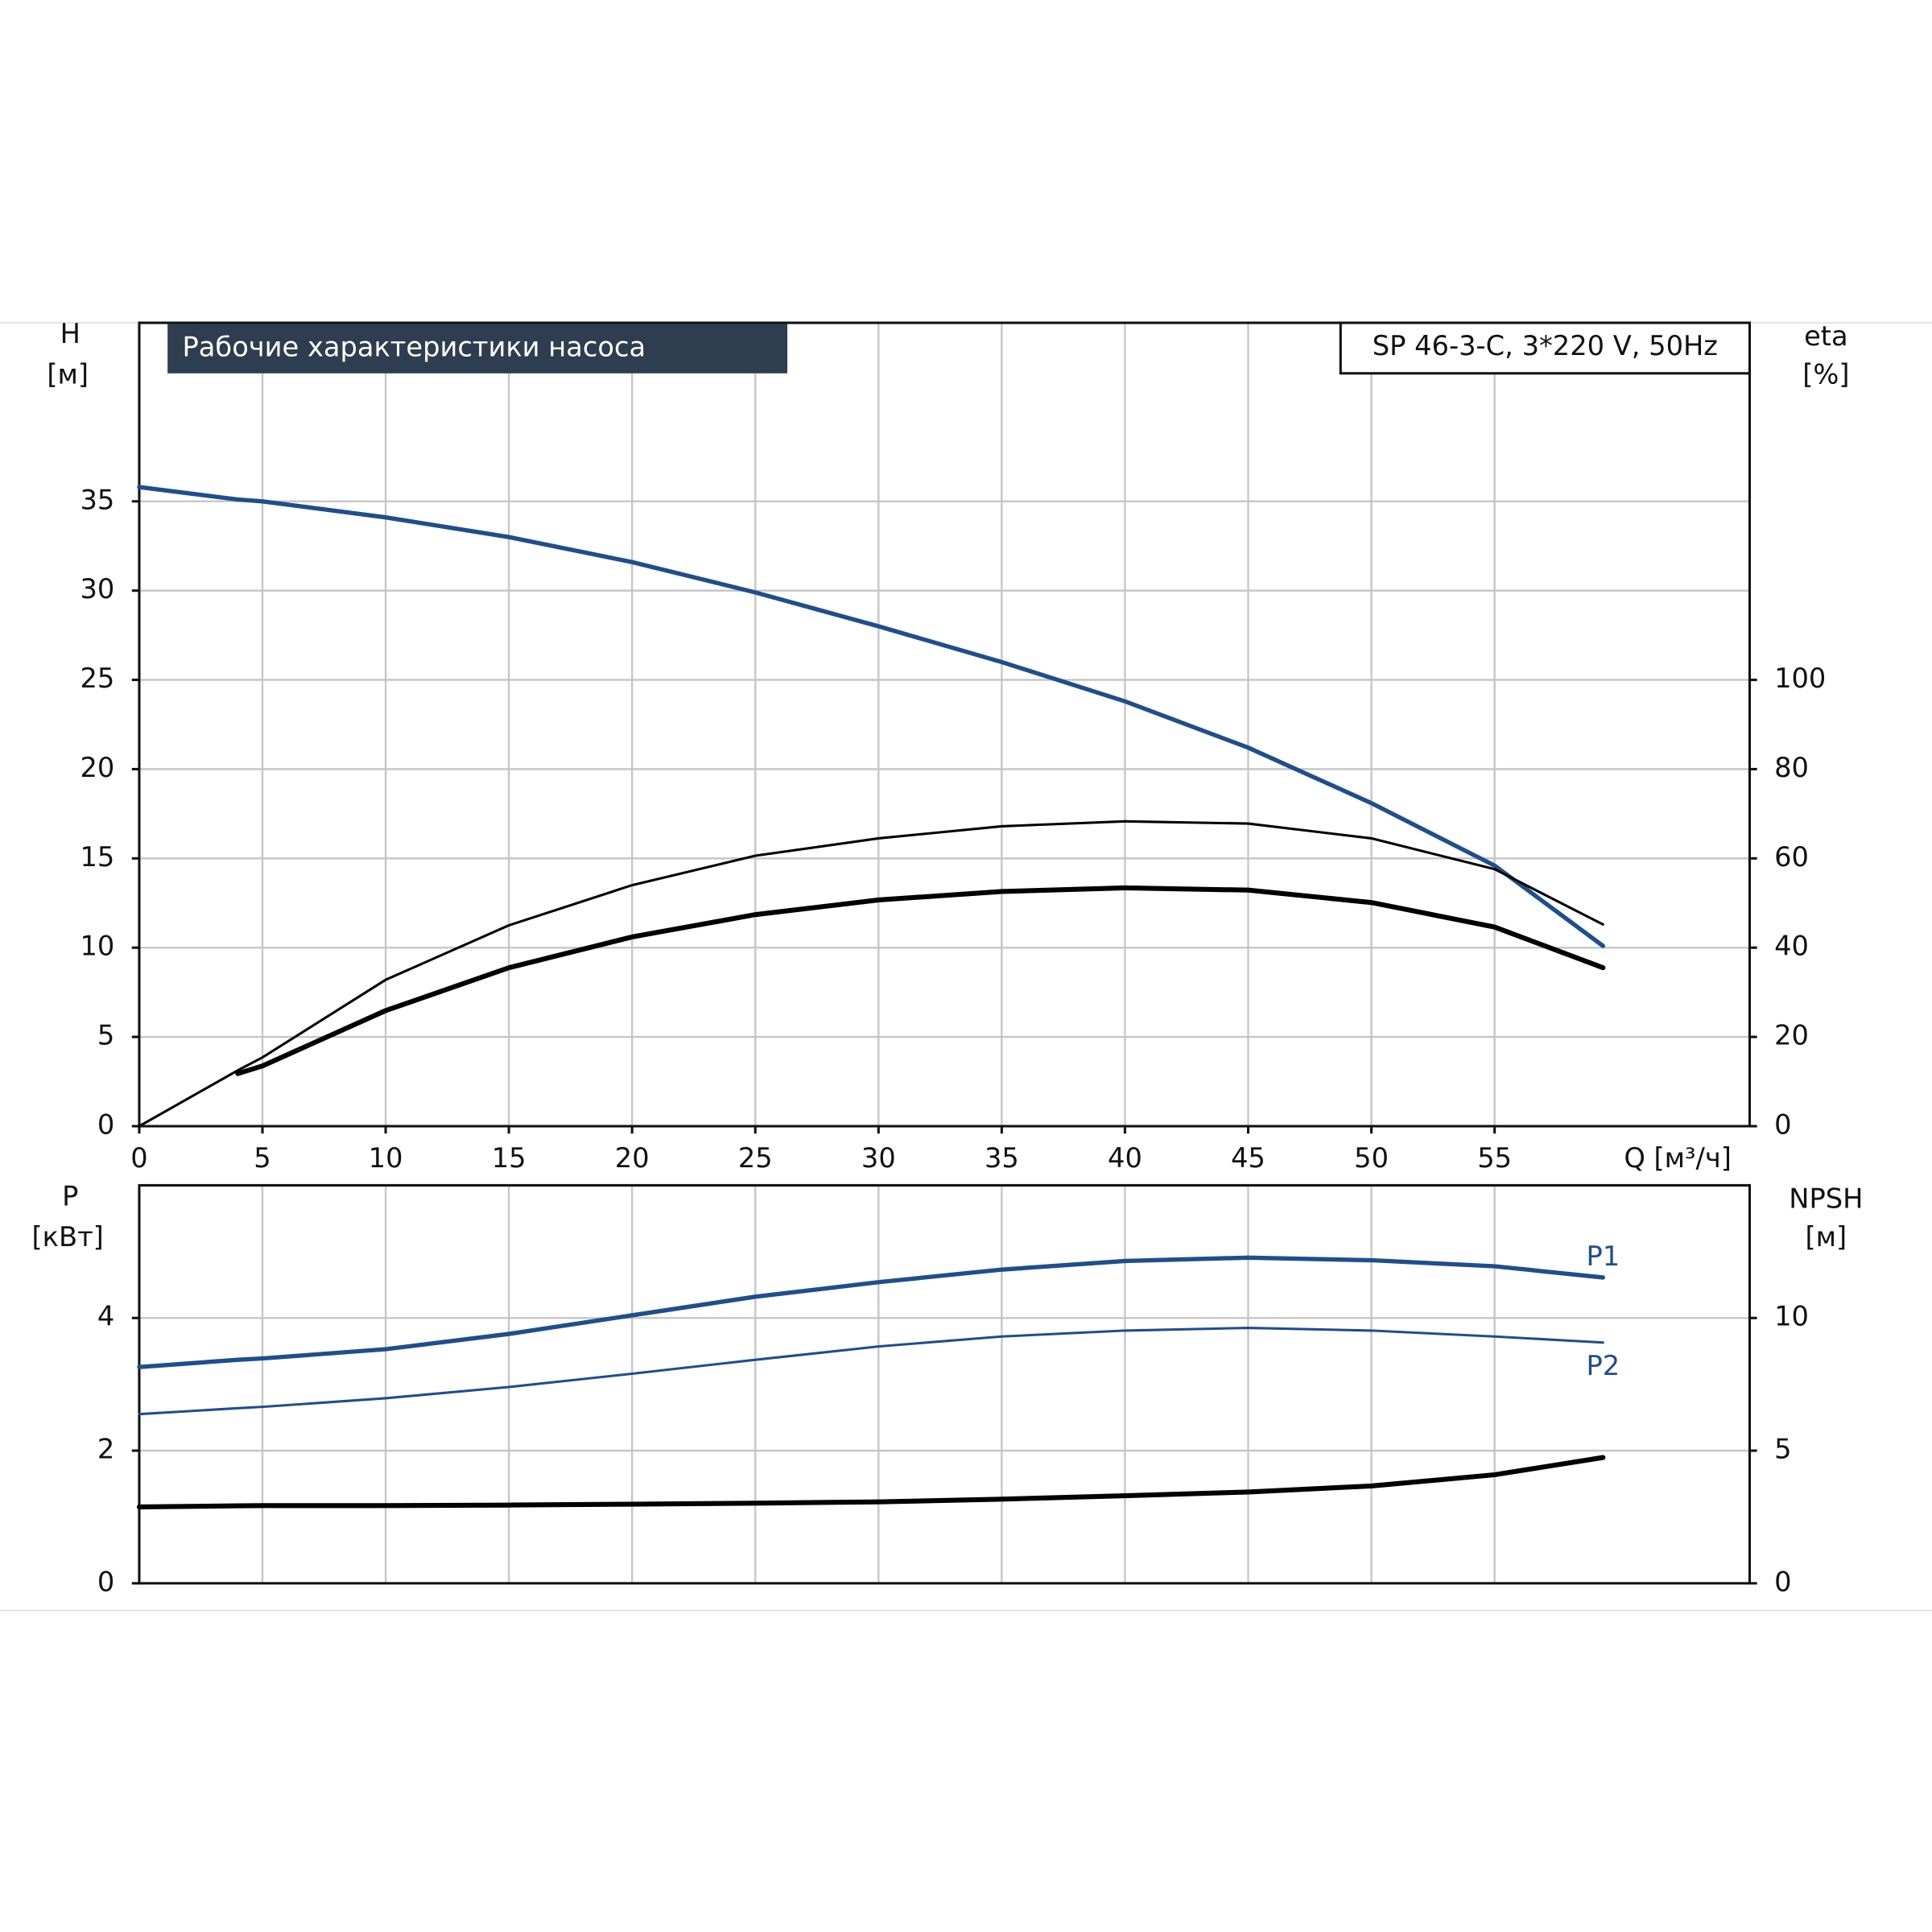 The width and height of the screenshot is (1932, 1932). Describe the element at coordinates (632, 1158) in the screenshot. I see `x-tick-label: 20` at that location.